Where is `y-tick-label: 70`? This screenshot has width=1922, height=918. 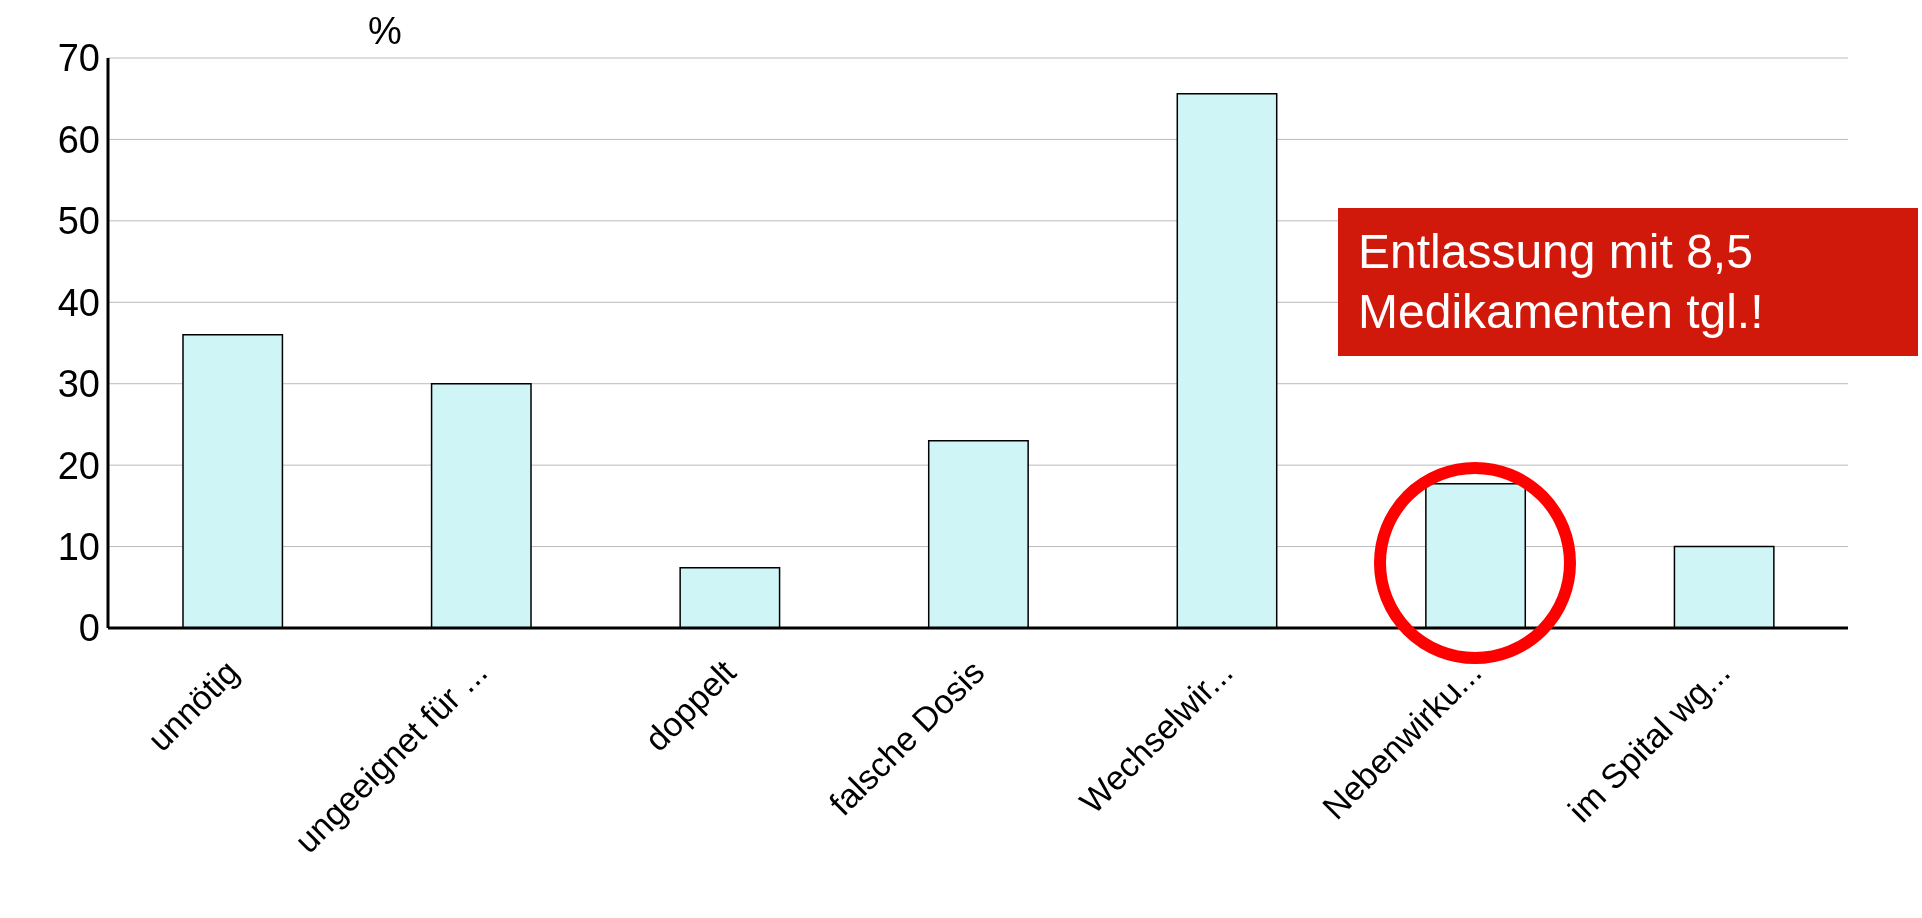 y-tick-label: 70 is located at coordinates (78, 58).